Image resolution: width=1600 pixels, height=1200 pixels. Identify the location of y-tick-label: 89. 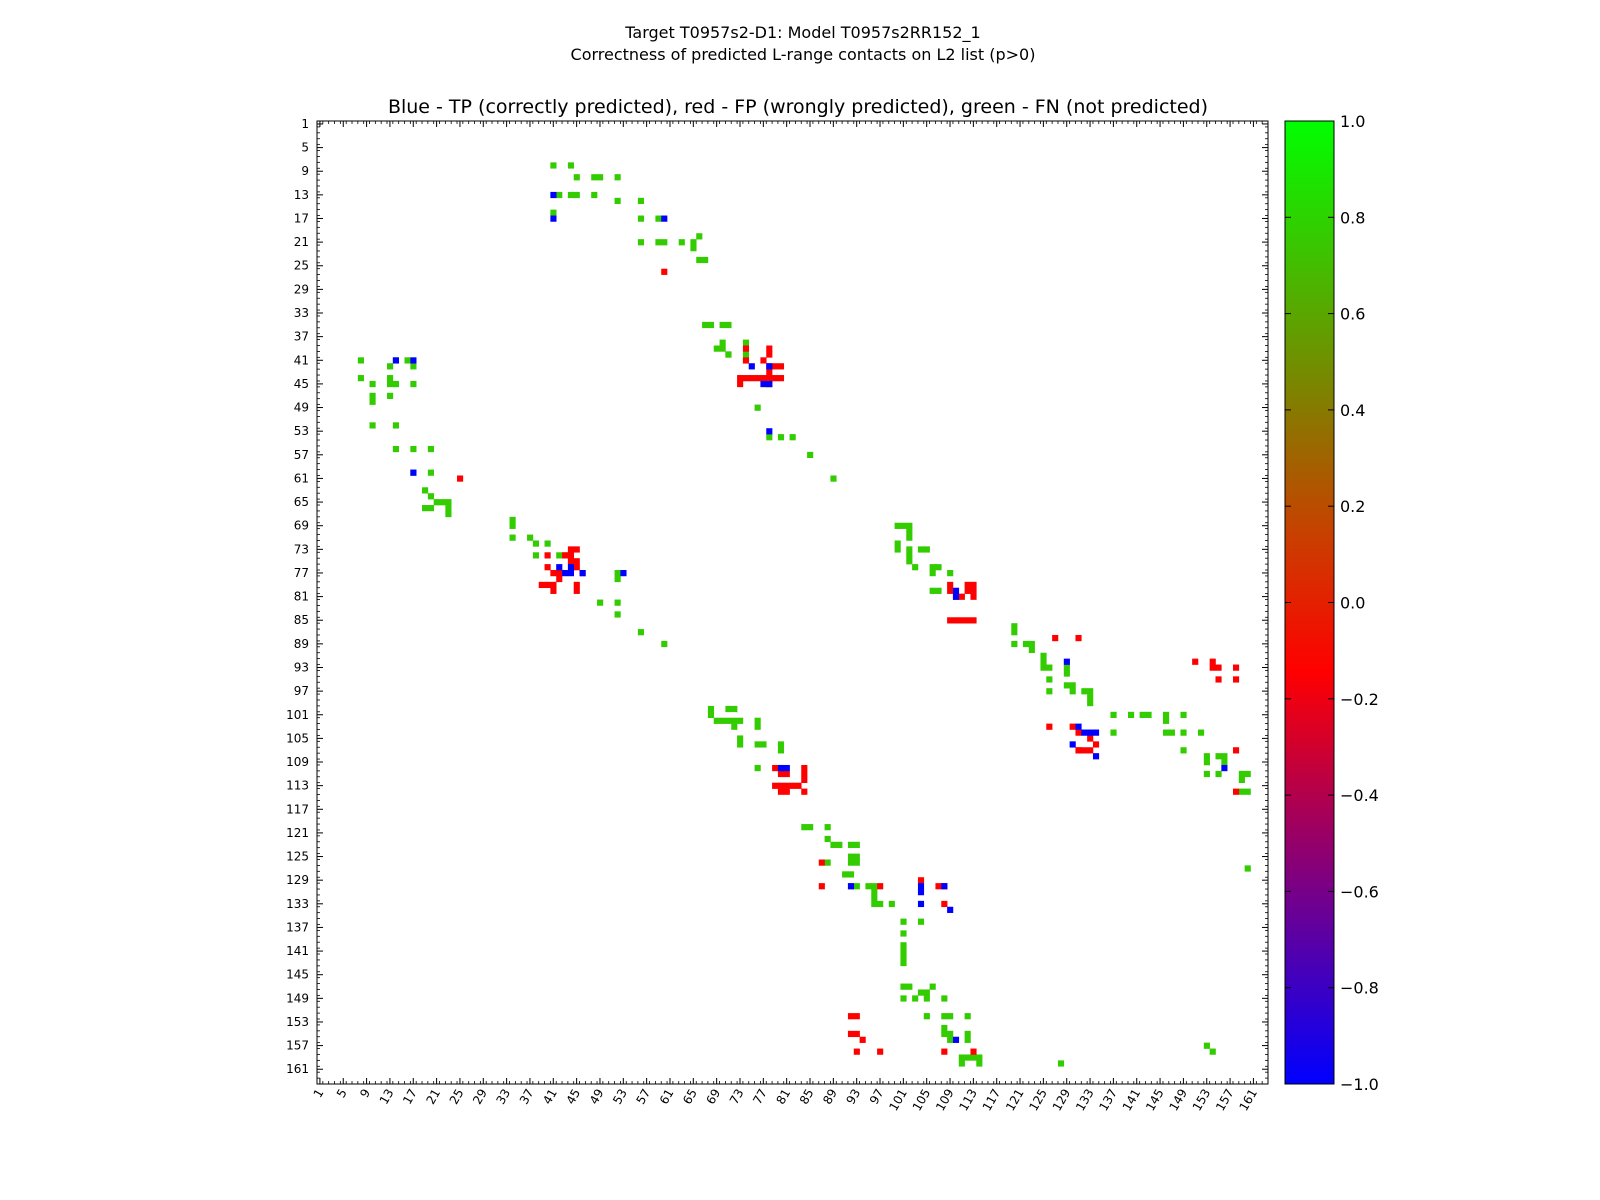
(301, 644).